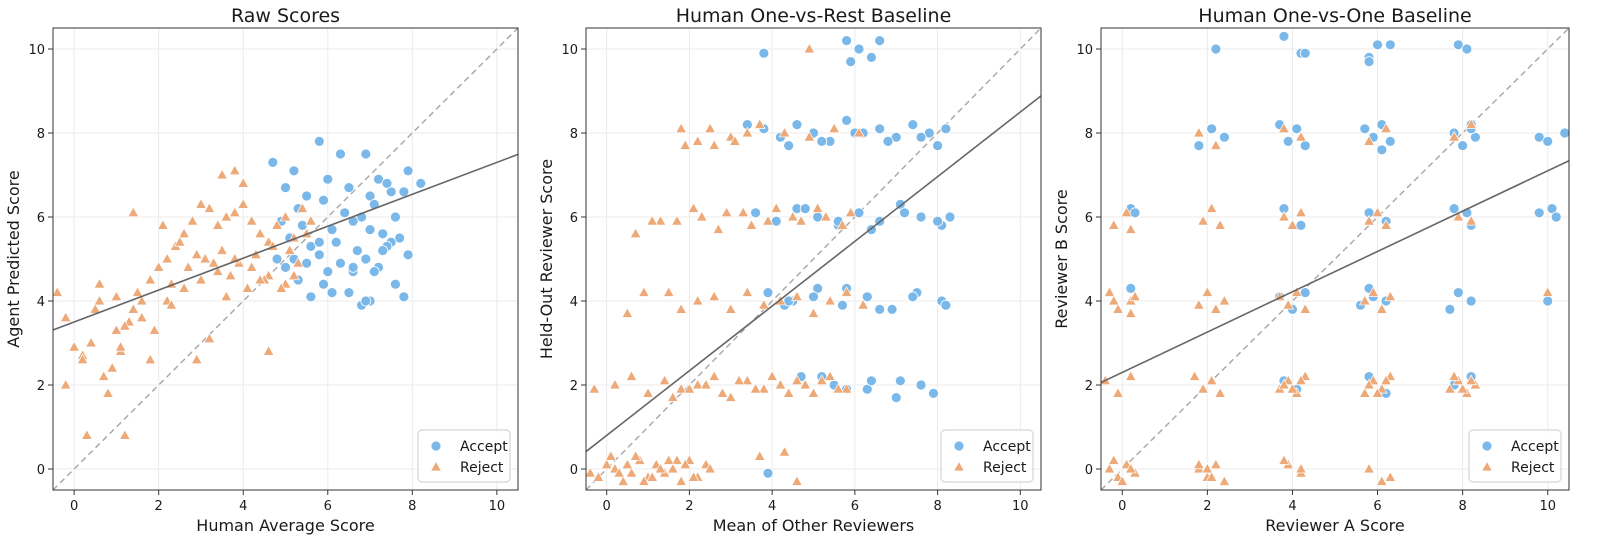 This screenshot has width=1600, height=553. Describe the element at coordinates (285, 525) in the screenshot. I see `x-axis-label: Human Average Score` at that location.